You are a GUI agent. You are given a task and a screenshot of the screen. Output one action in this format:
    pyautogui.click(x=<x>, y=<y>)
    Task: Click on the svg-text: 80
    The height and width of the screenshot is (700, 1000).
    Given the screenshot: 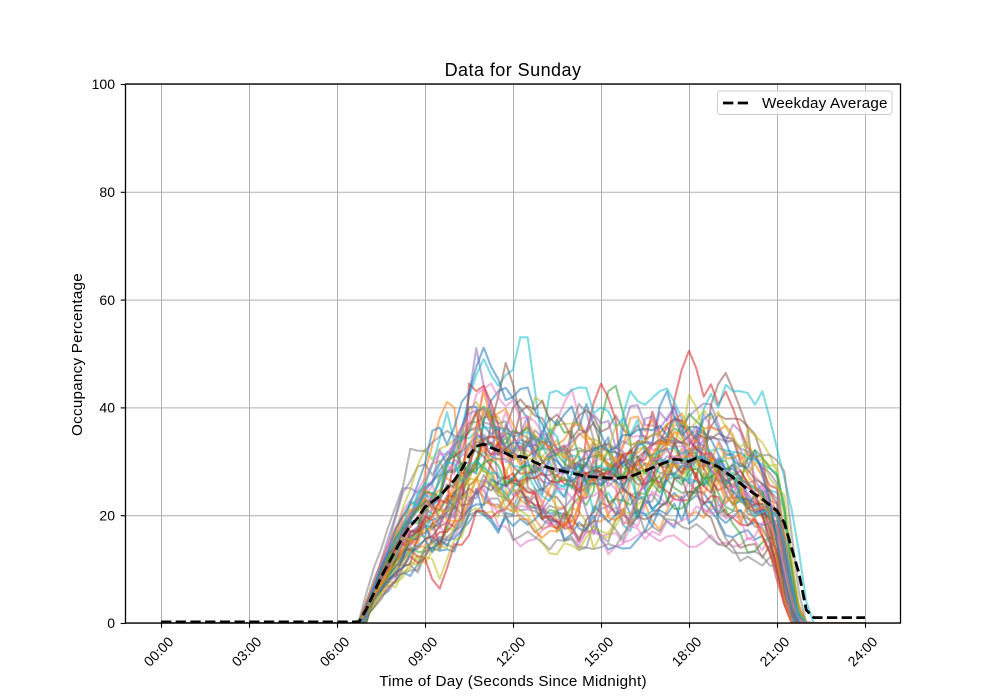 What is the action you would take?
    pyautogui.click(x=107, y=192)
    